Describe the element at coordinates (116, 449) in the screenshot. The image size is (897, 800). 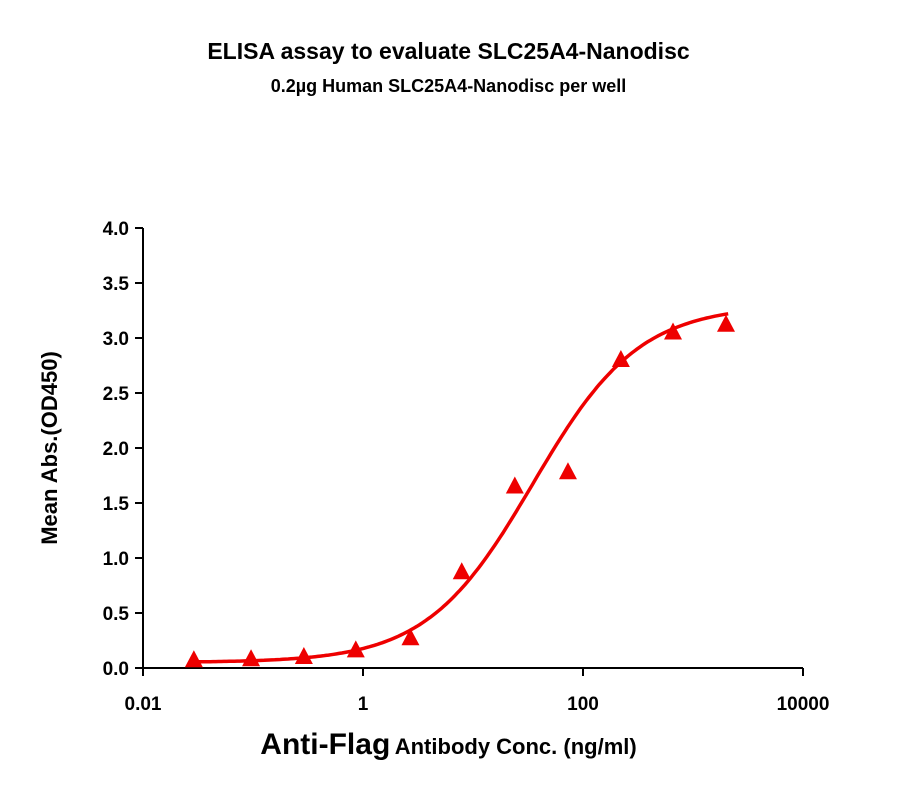
I see `y-tick-label: 2.0` at that location.